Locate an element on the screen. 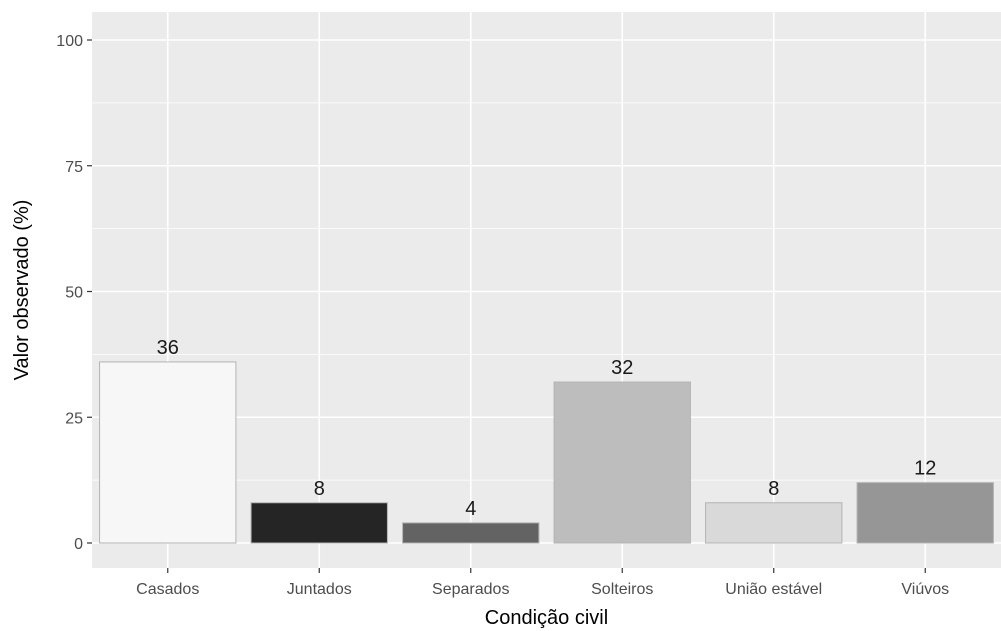  bar-casados is located at coordinates (168, 452).